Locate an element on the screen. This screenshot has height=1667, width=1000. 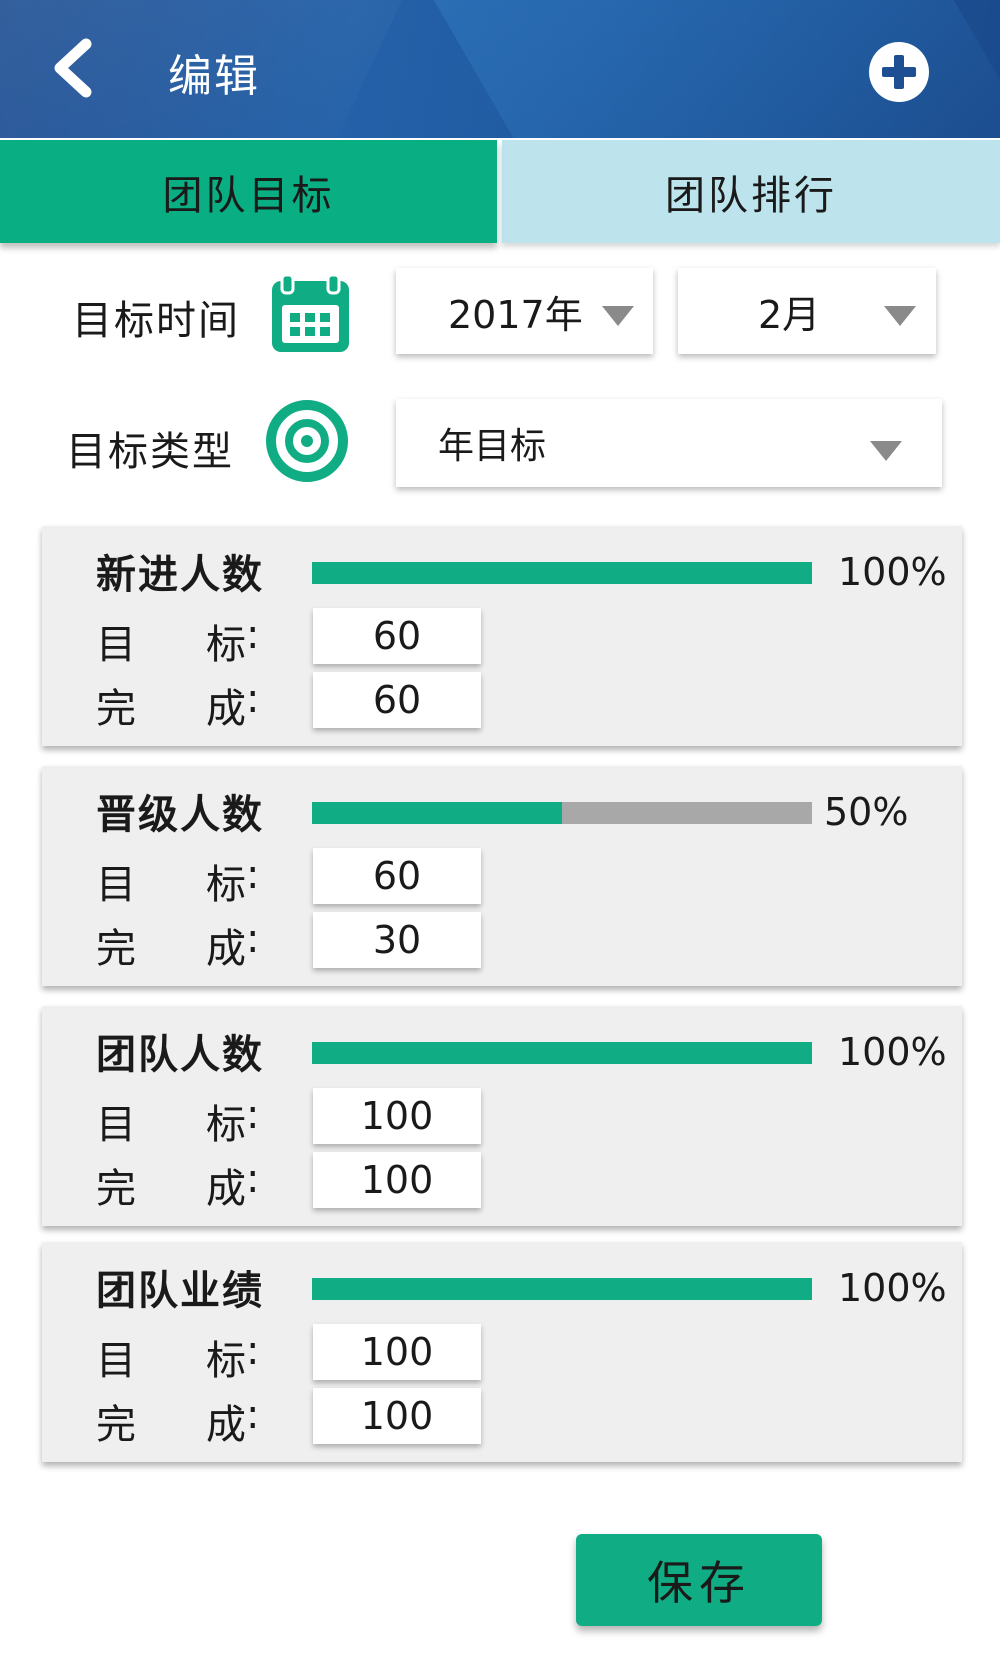
year-value: 2017年 is located at coordinates (515, 314).